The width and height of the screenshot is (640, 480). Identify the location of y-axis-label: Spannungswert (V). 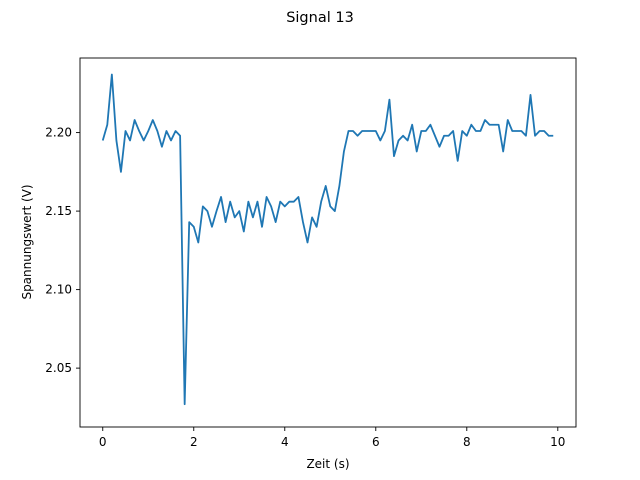
(27, 241).